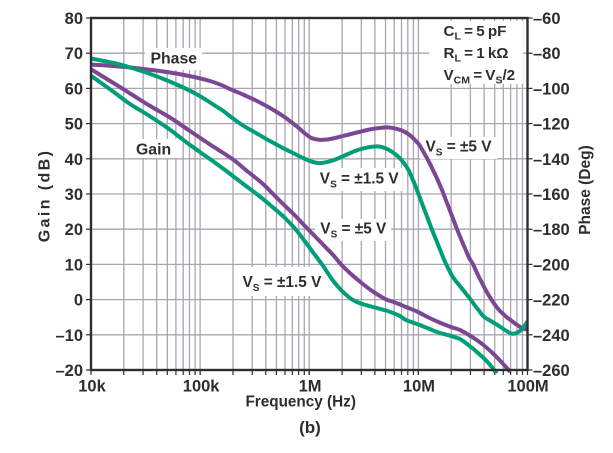 This screenshot has height=453, width=613. What do you see at coordinates (69, 371) in the screenshot?
I see `svg-text: –20` at bounding box center [69, 371].